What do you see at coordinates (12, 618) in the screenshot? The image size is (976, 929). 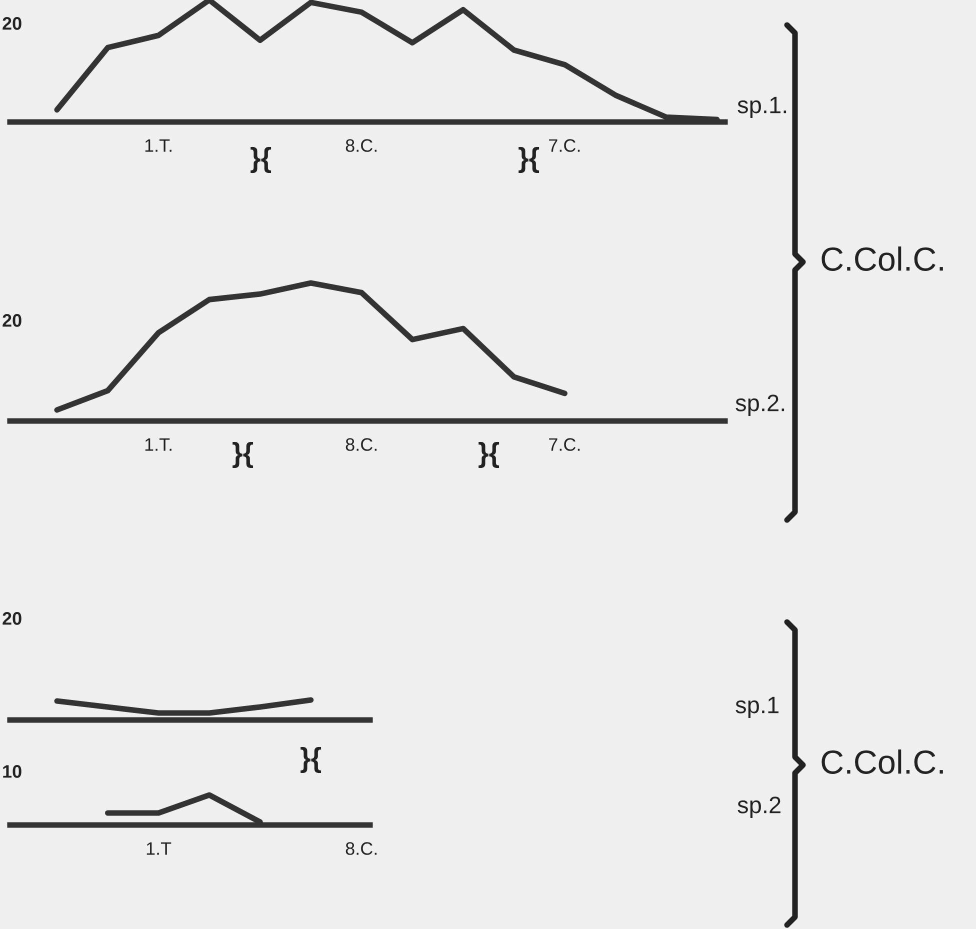 I see `text: 20` at bounding box center [12, 618].